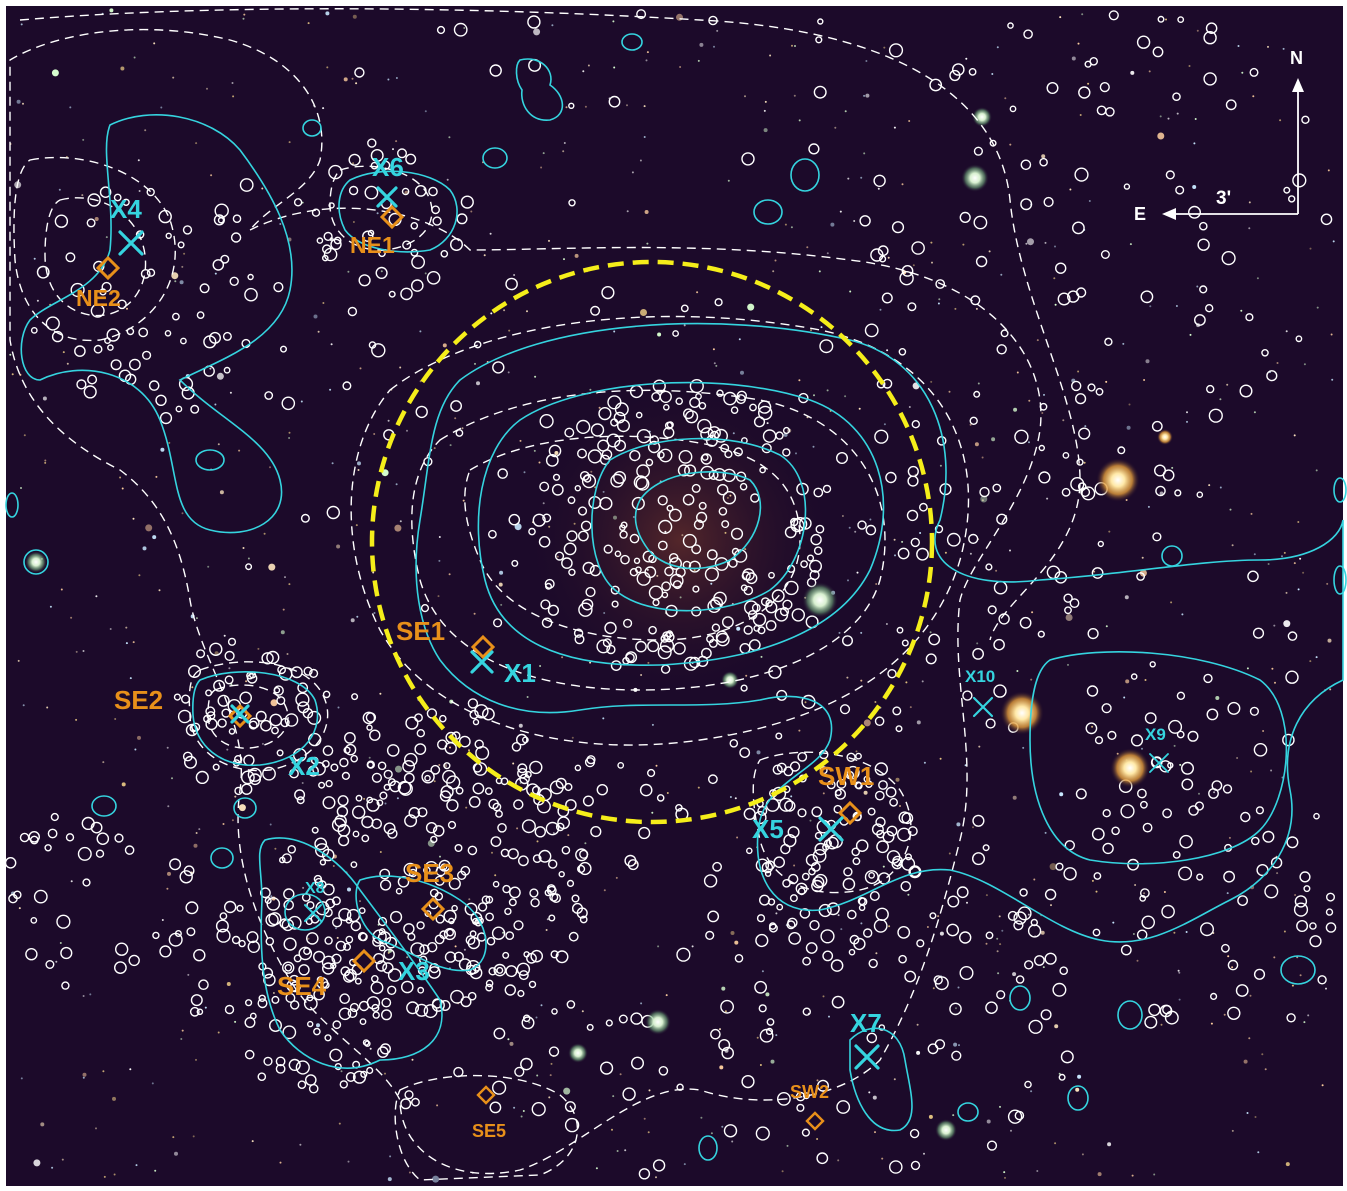 This screenshot has width=1347, height=1191. What do you see at coordinates (429, 873) in the screenshot?
I see `subgroup-label-se3: SE3` at bounding box center [429, 873].